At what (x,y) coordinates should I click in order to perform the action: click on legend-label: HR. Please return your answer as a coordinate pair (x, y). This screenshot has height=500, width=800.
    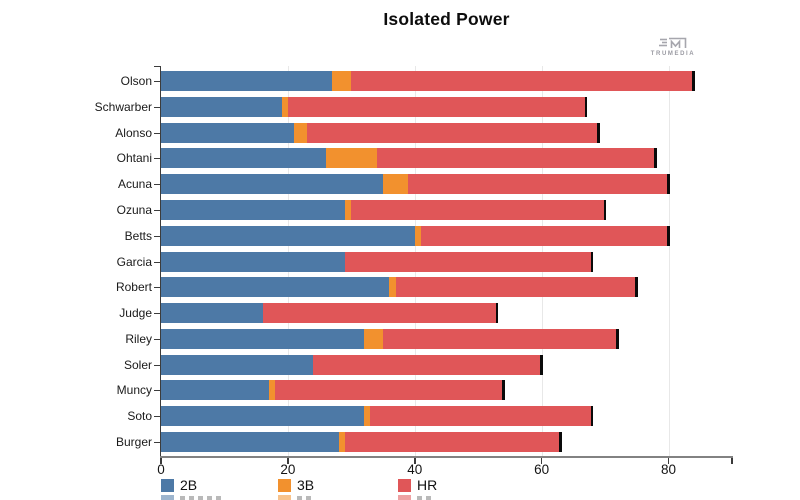
    Looking at the image, I should click on (427, 485).